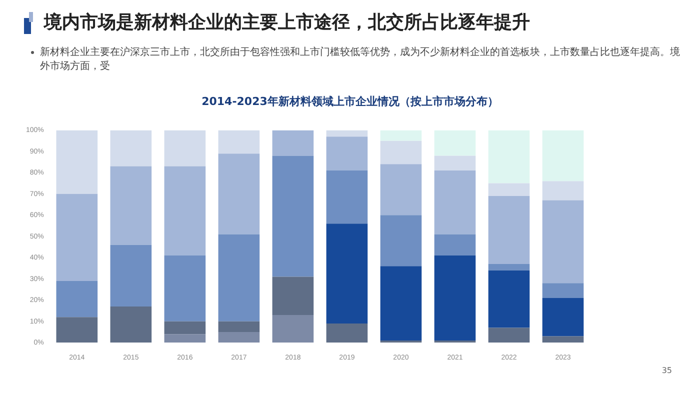 This screenshot has width=700, height=394. I want to click on text: 35, so click(667, 370).